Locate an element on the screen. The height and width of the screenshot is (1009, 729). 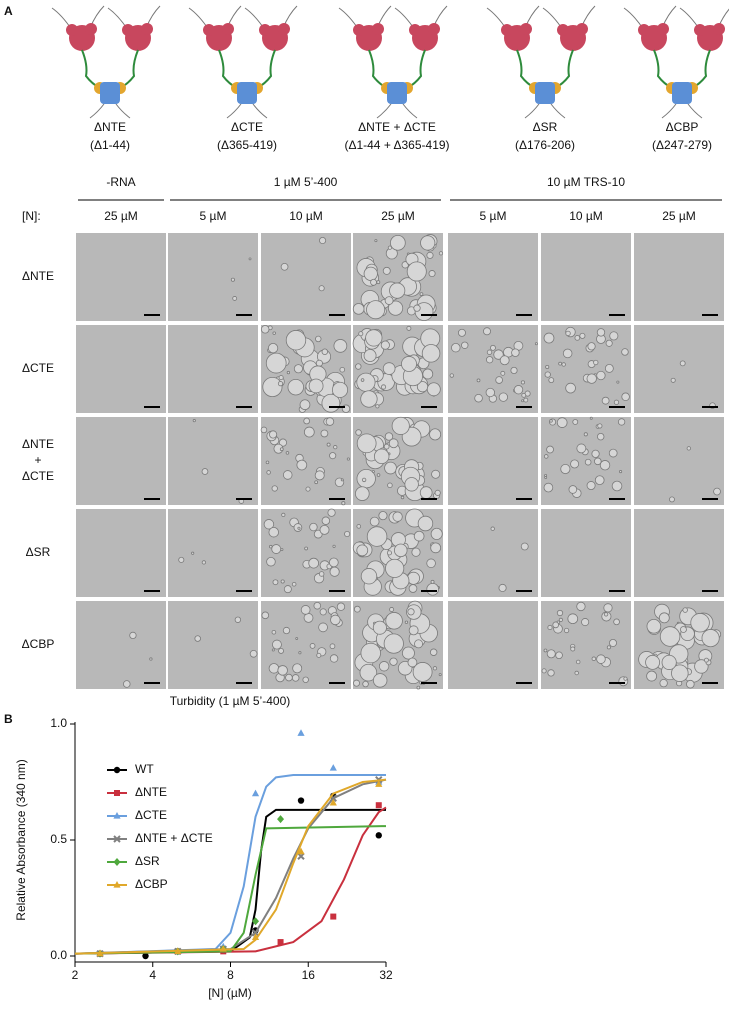
construct-deletion: (Δ1-44) is located at coordinates (110, 145).